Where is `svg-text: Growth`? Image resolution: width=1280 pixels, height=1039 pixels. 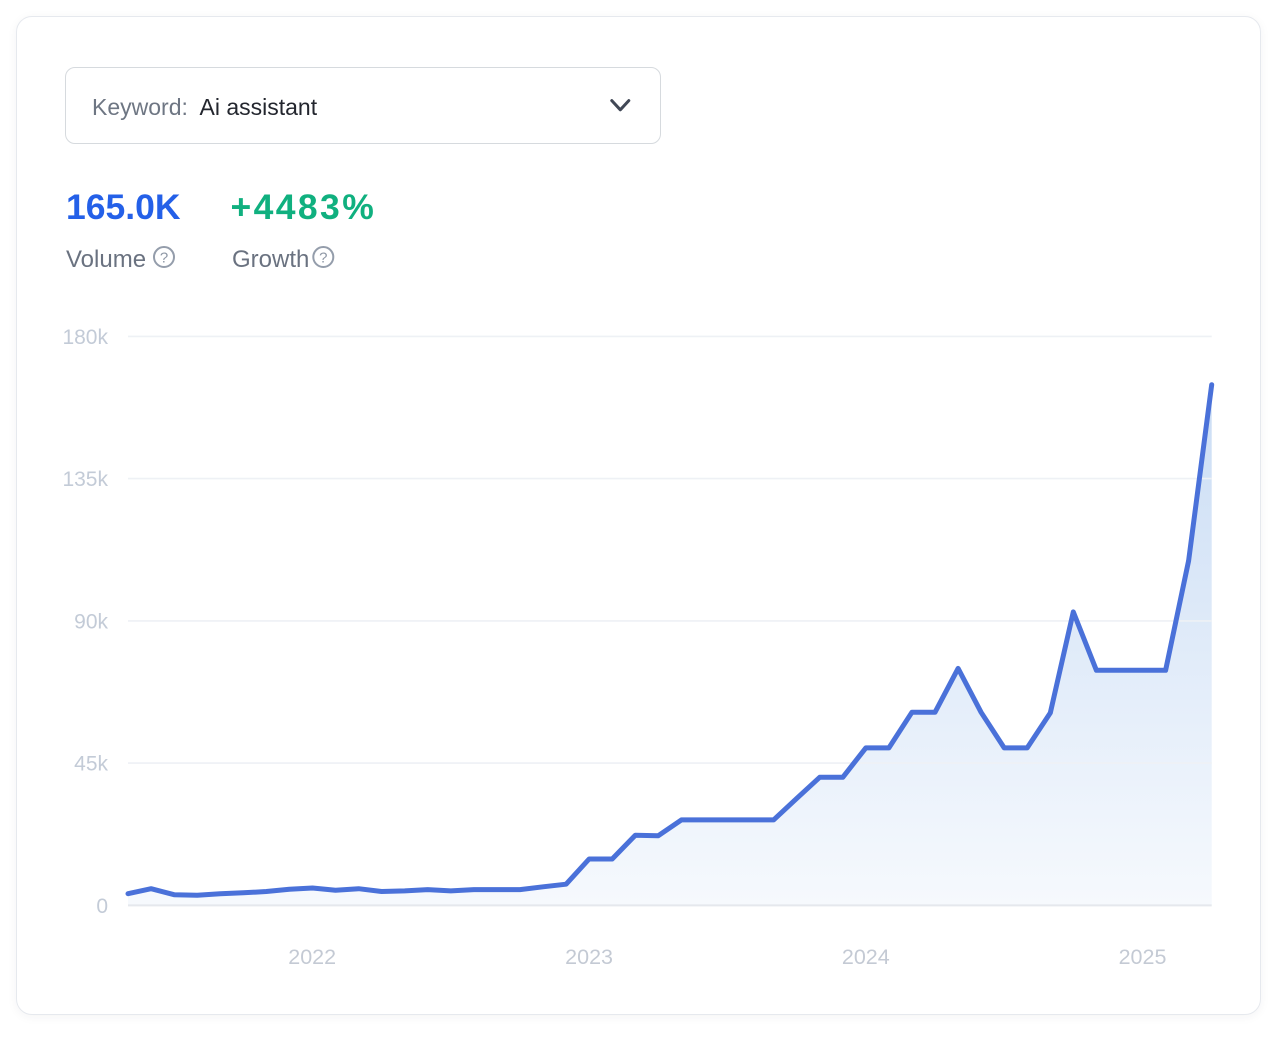 svg-text: Growth is located at coordinates (270, 259).